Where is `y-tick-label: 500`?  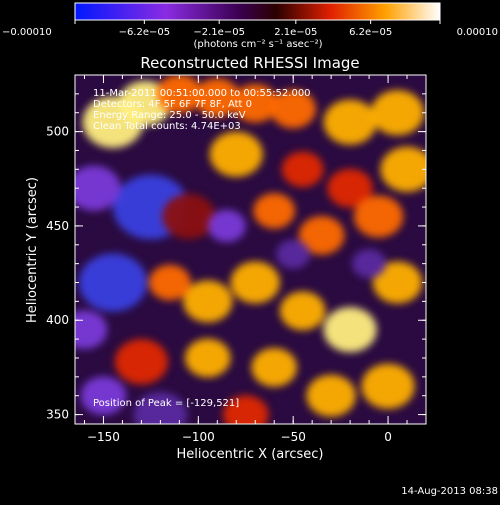 y-tick-label: 500 is located at coordinates (57, 132).